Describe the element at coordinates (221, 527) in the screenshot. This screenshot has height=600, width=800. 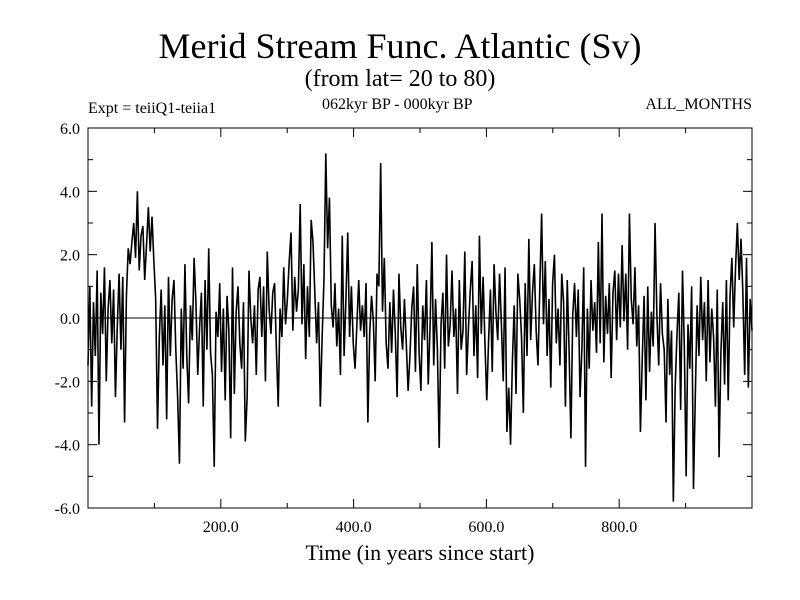
I see `x-tick-label: 200.0` at that location.